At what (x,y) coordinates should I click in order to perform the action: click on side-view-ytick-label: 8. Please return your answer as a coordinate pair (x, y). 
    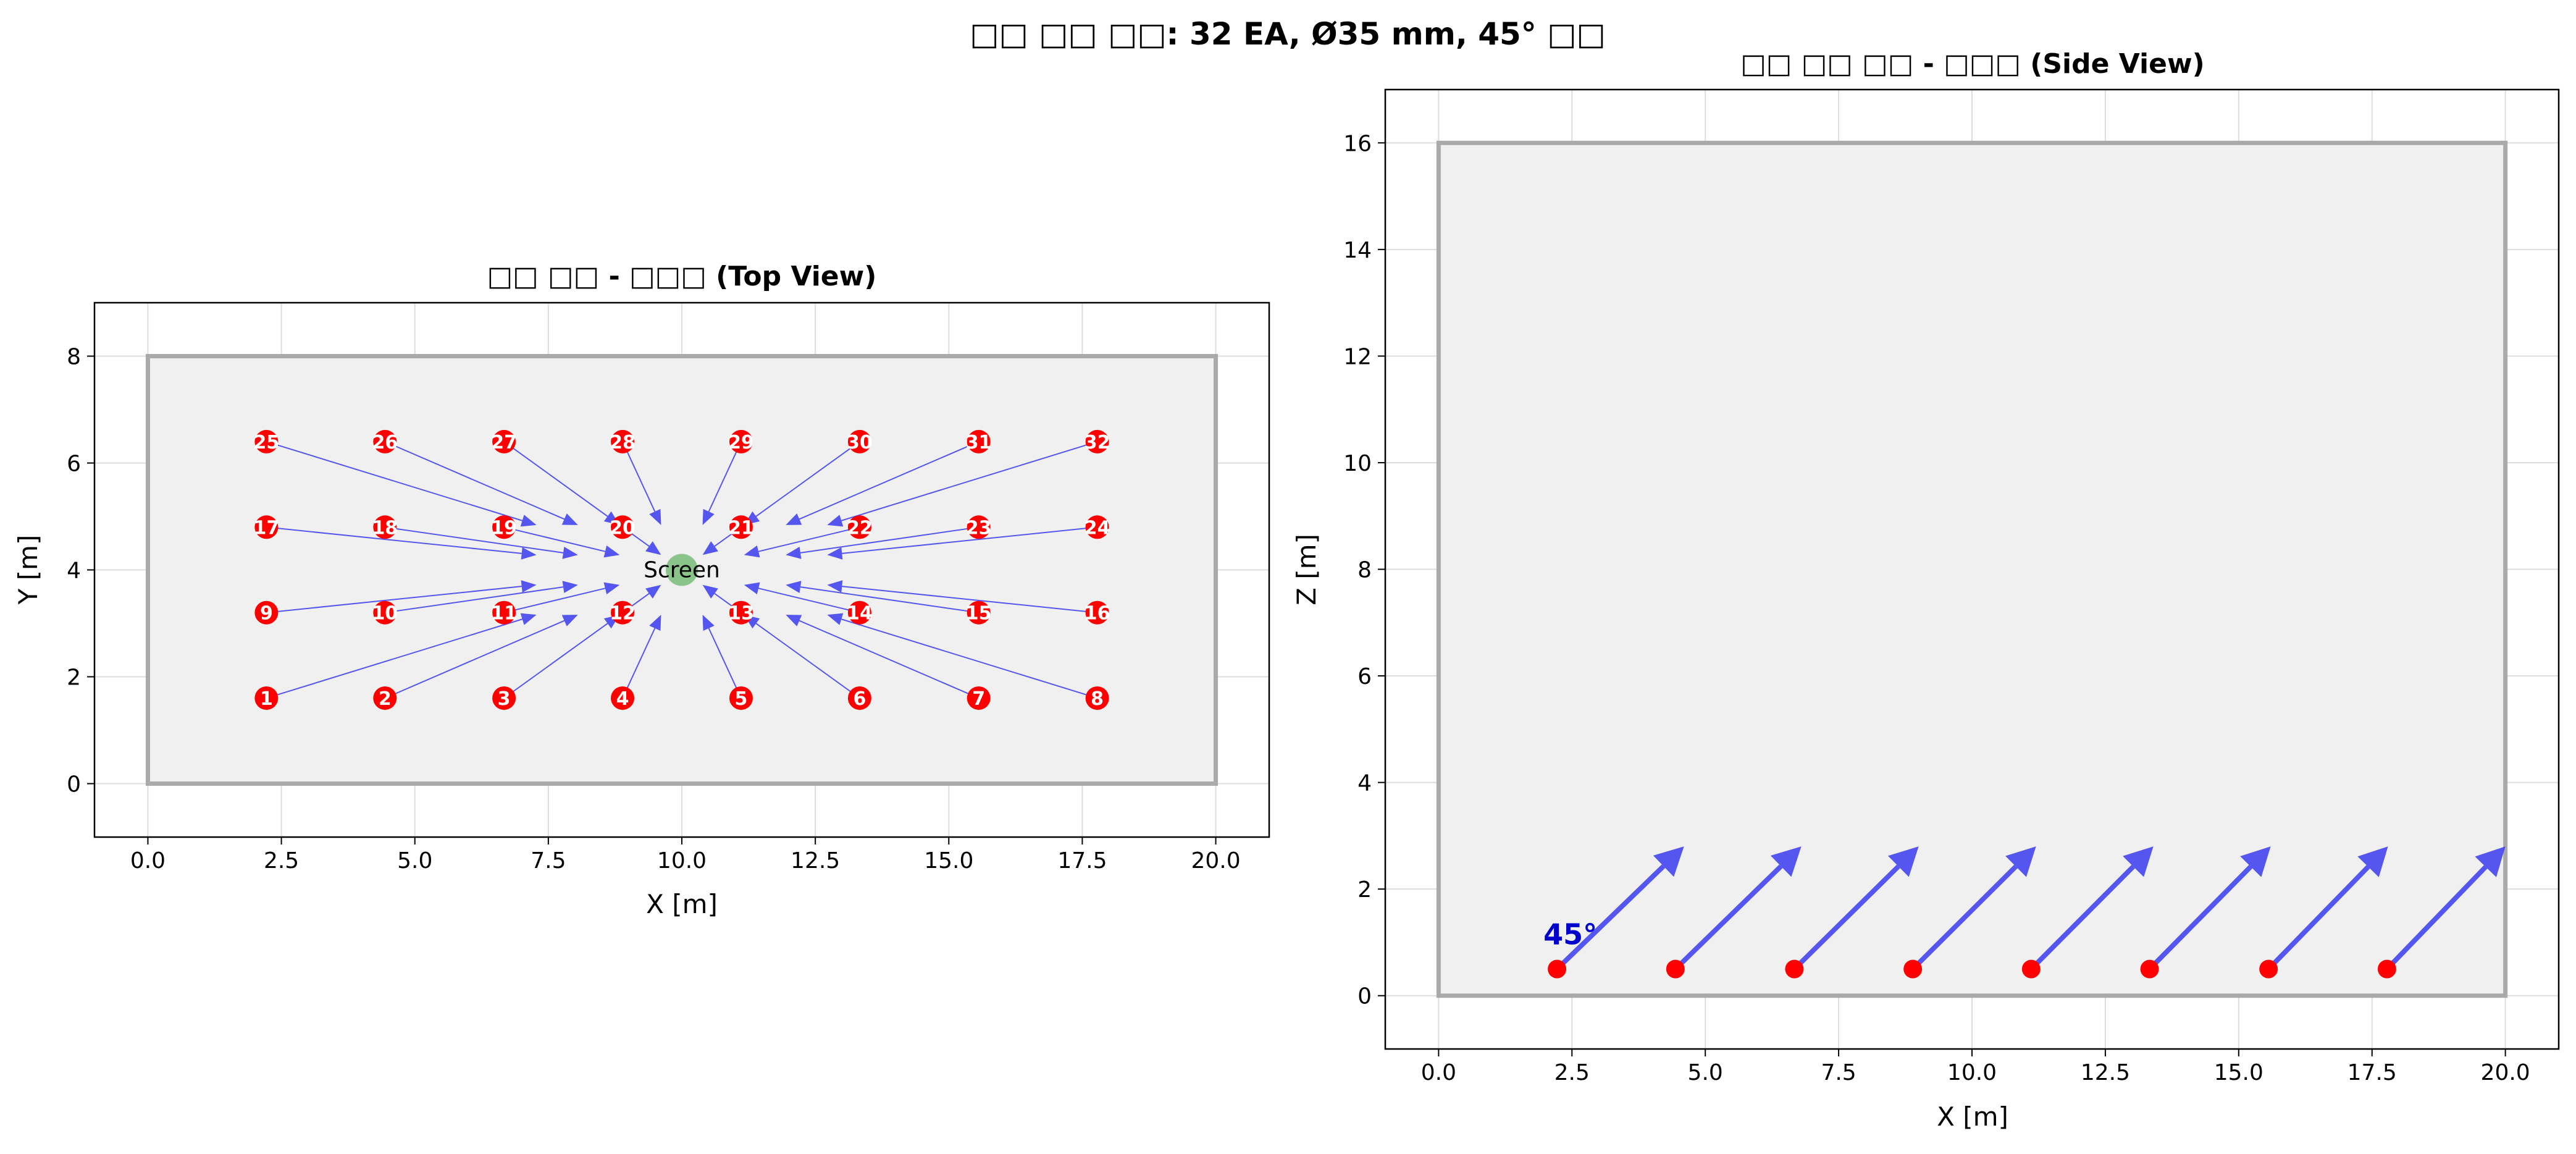
    Looking at the image, I should click on (1364, 570).